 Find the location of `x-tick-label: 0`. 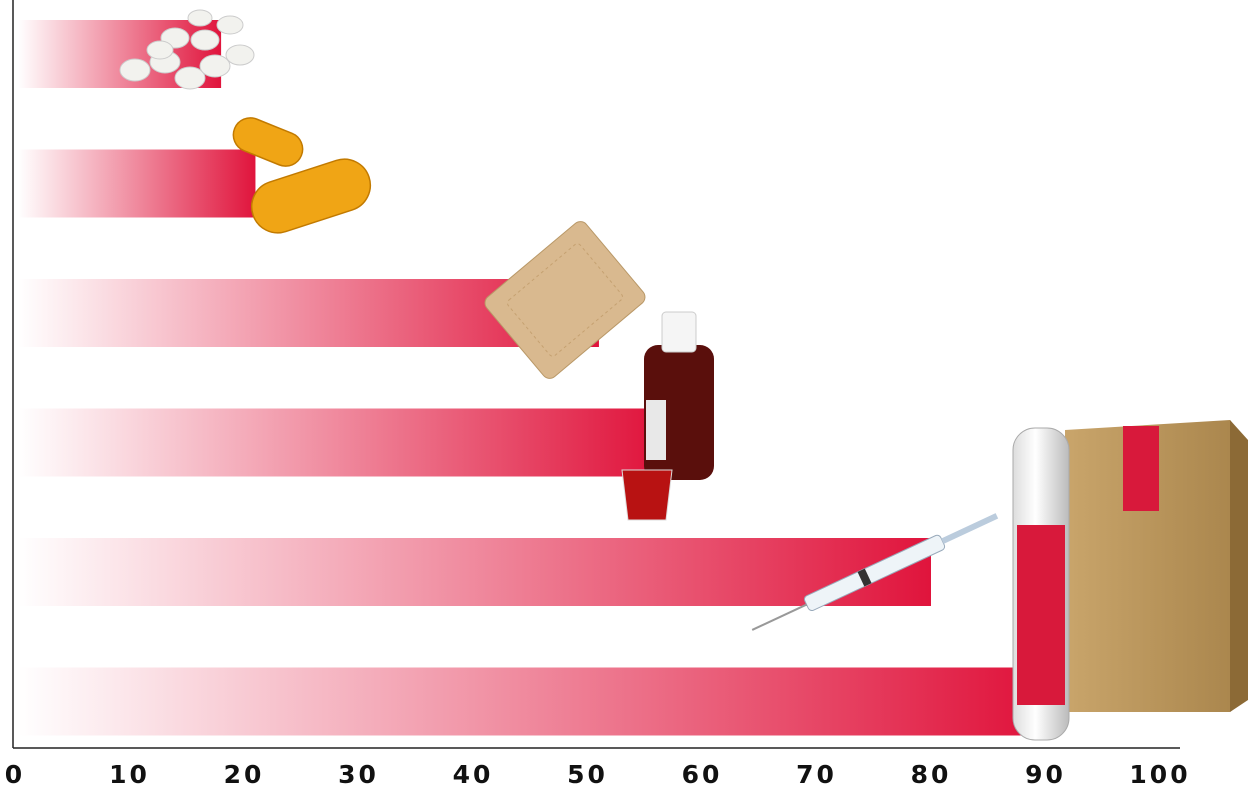

x-tick-label: 0 is located at coordinates (15, 774).